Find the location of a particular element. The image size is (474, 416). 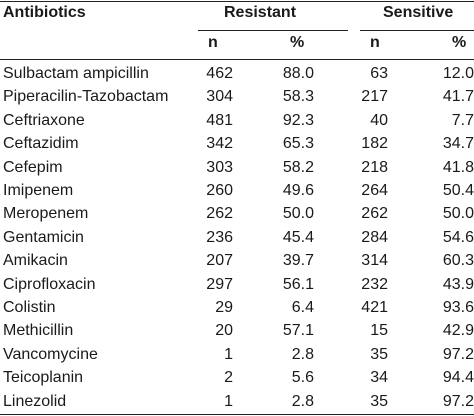

antibiotic-name: Meropenem is located at coordinates (46, 213).